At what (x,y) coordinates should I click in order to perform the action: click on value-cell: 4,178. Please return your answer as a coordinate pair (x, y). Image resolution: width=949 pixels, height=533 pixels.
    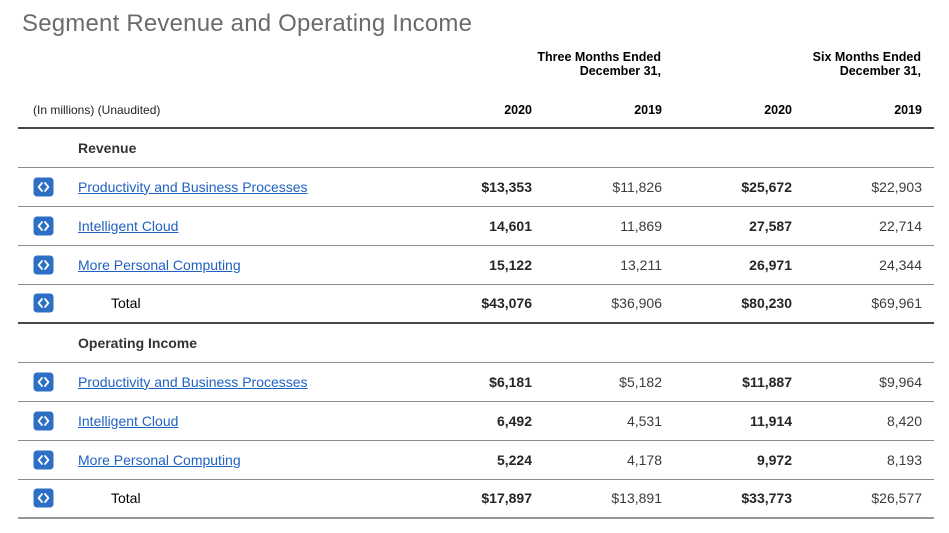
    Looking at the image, I should click on (609, 459).